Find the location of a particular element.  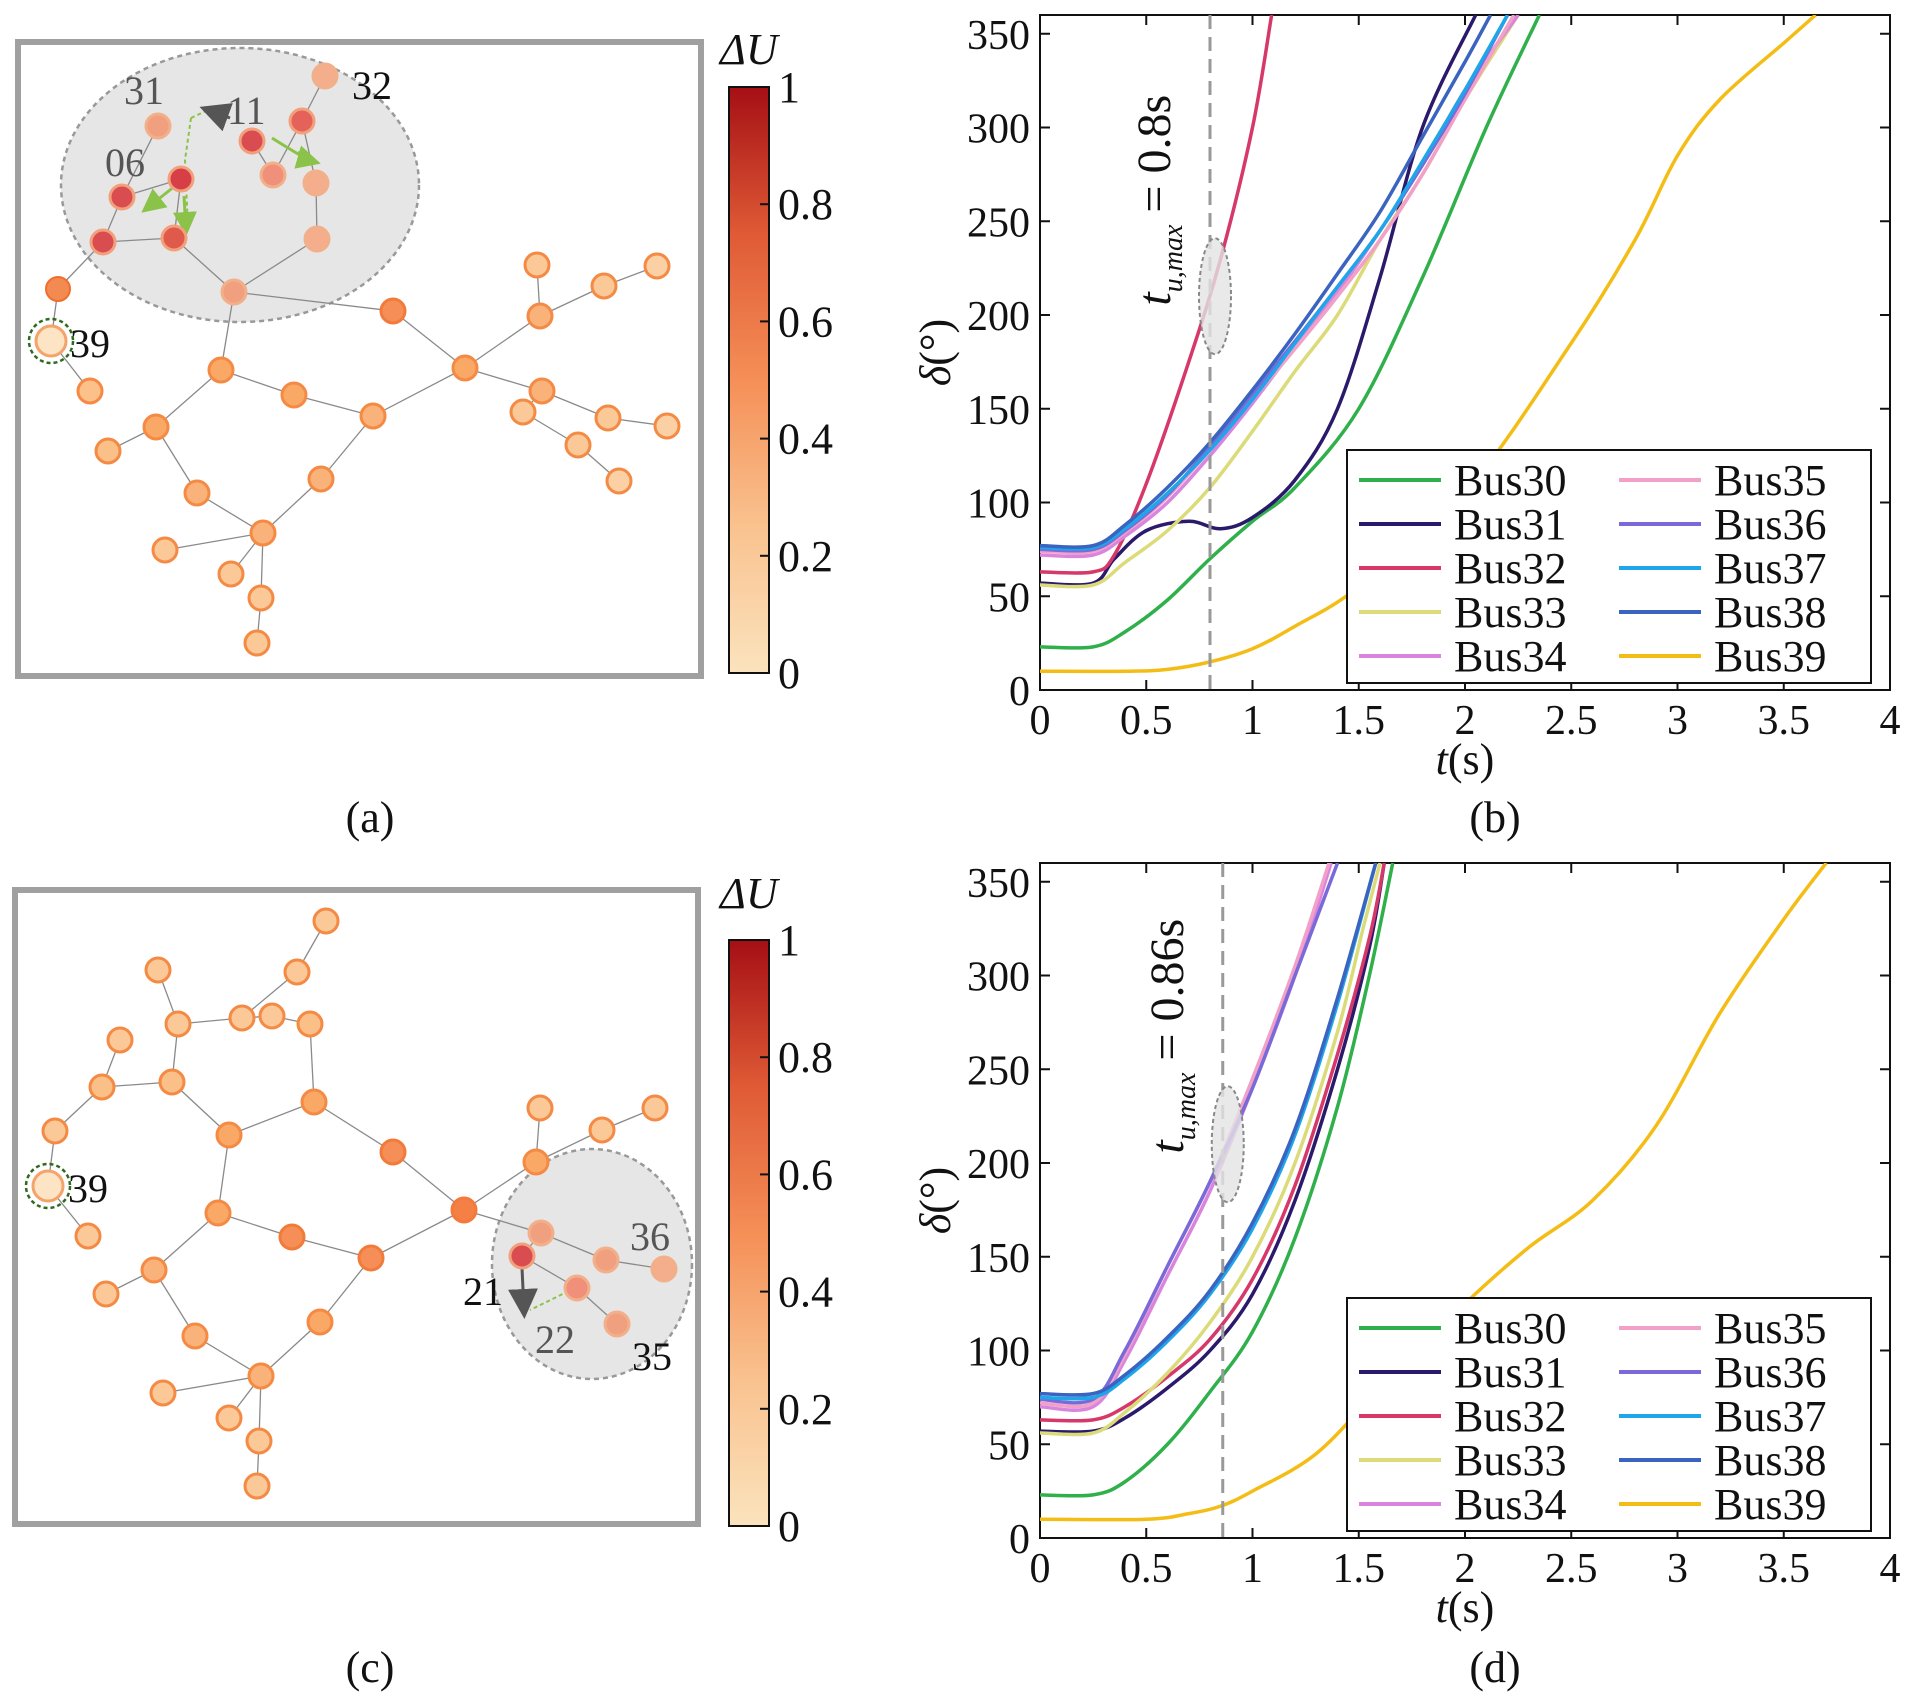

panel-c-highlight-region is located at coordinates (592, 1264).